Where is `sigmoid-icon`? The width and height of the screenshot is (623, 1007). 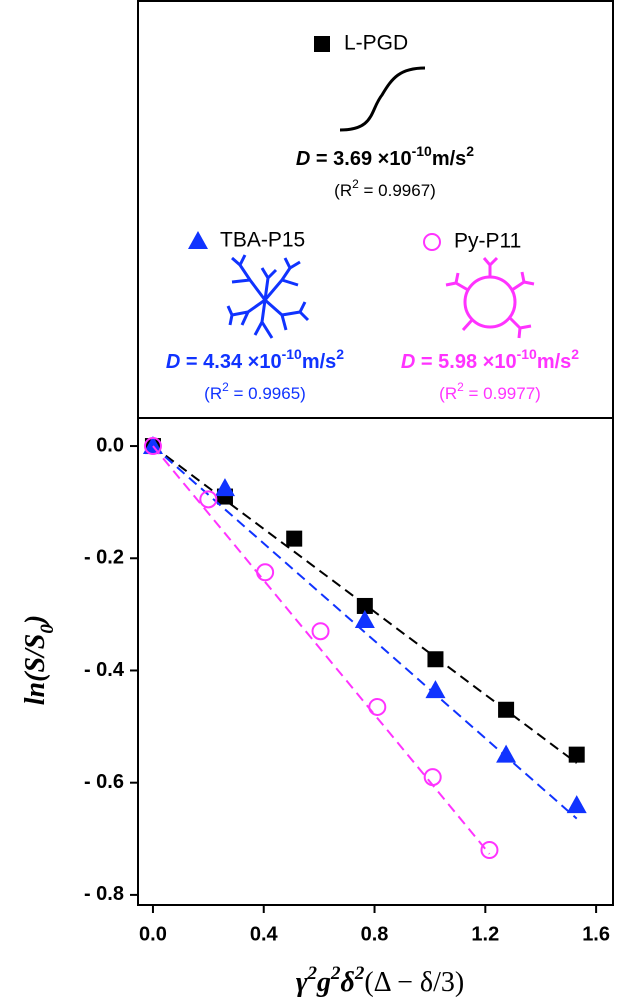 sigmoid-icon is located at coordinates (382, 99).